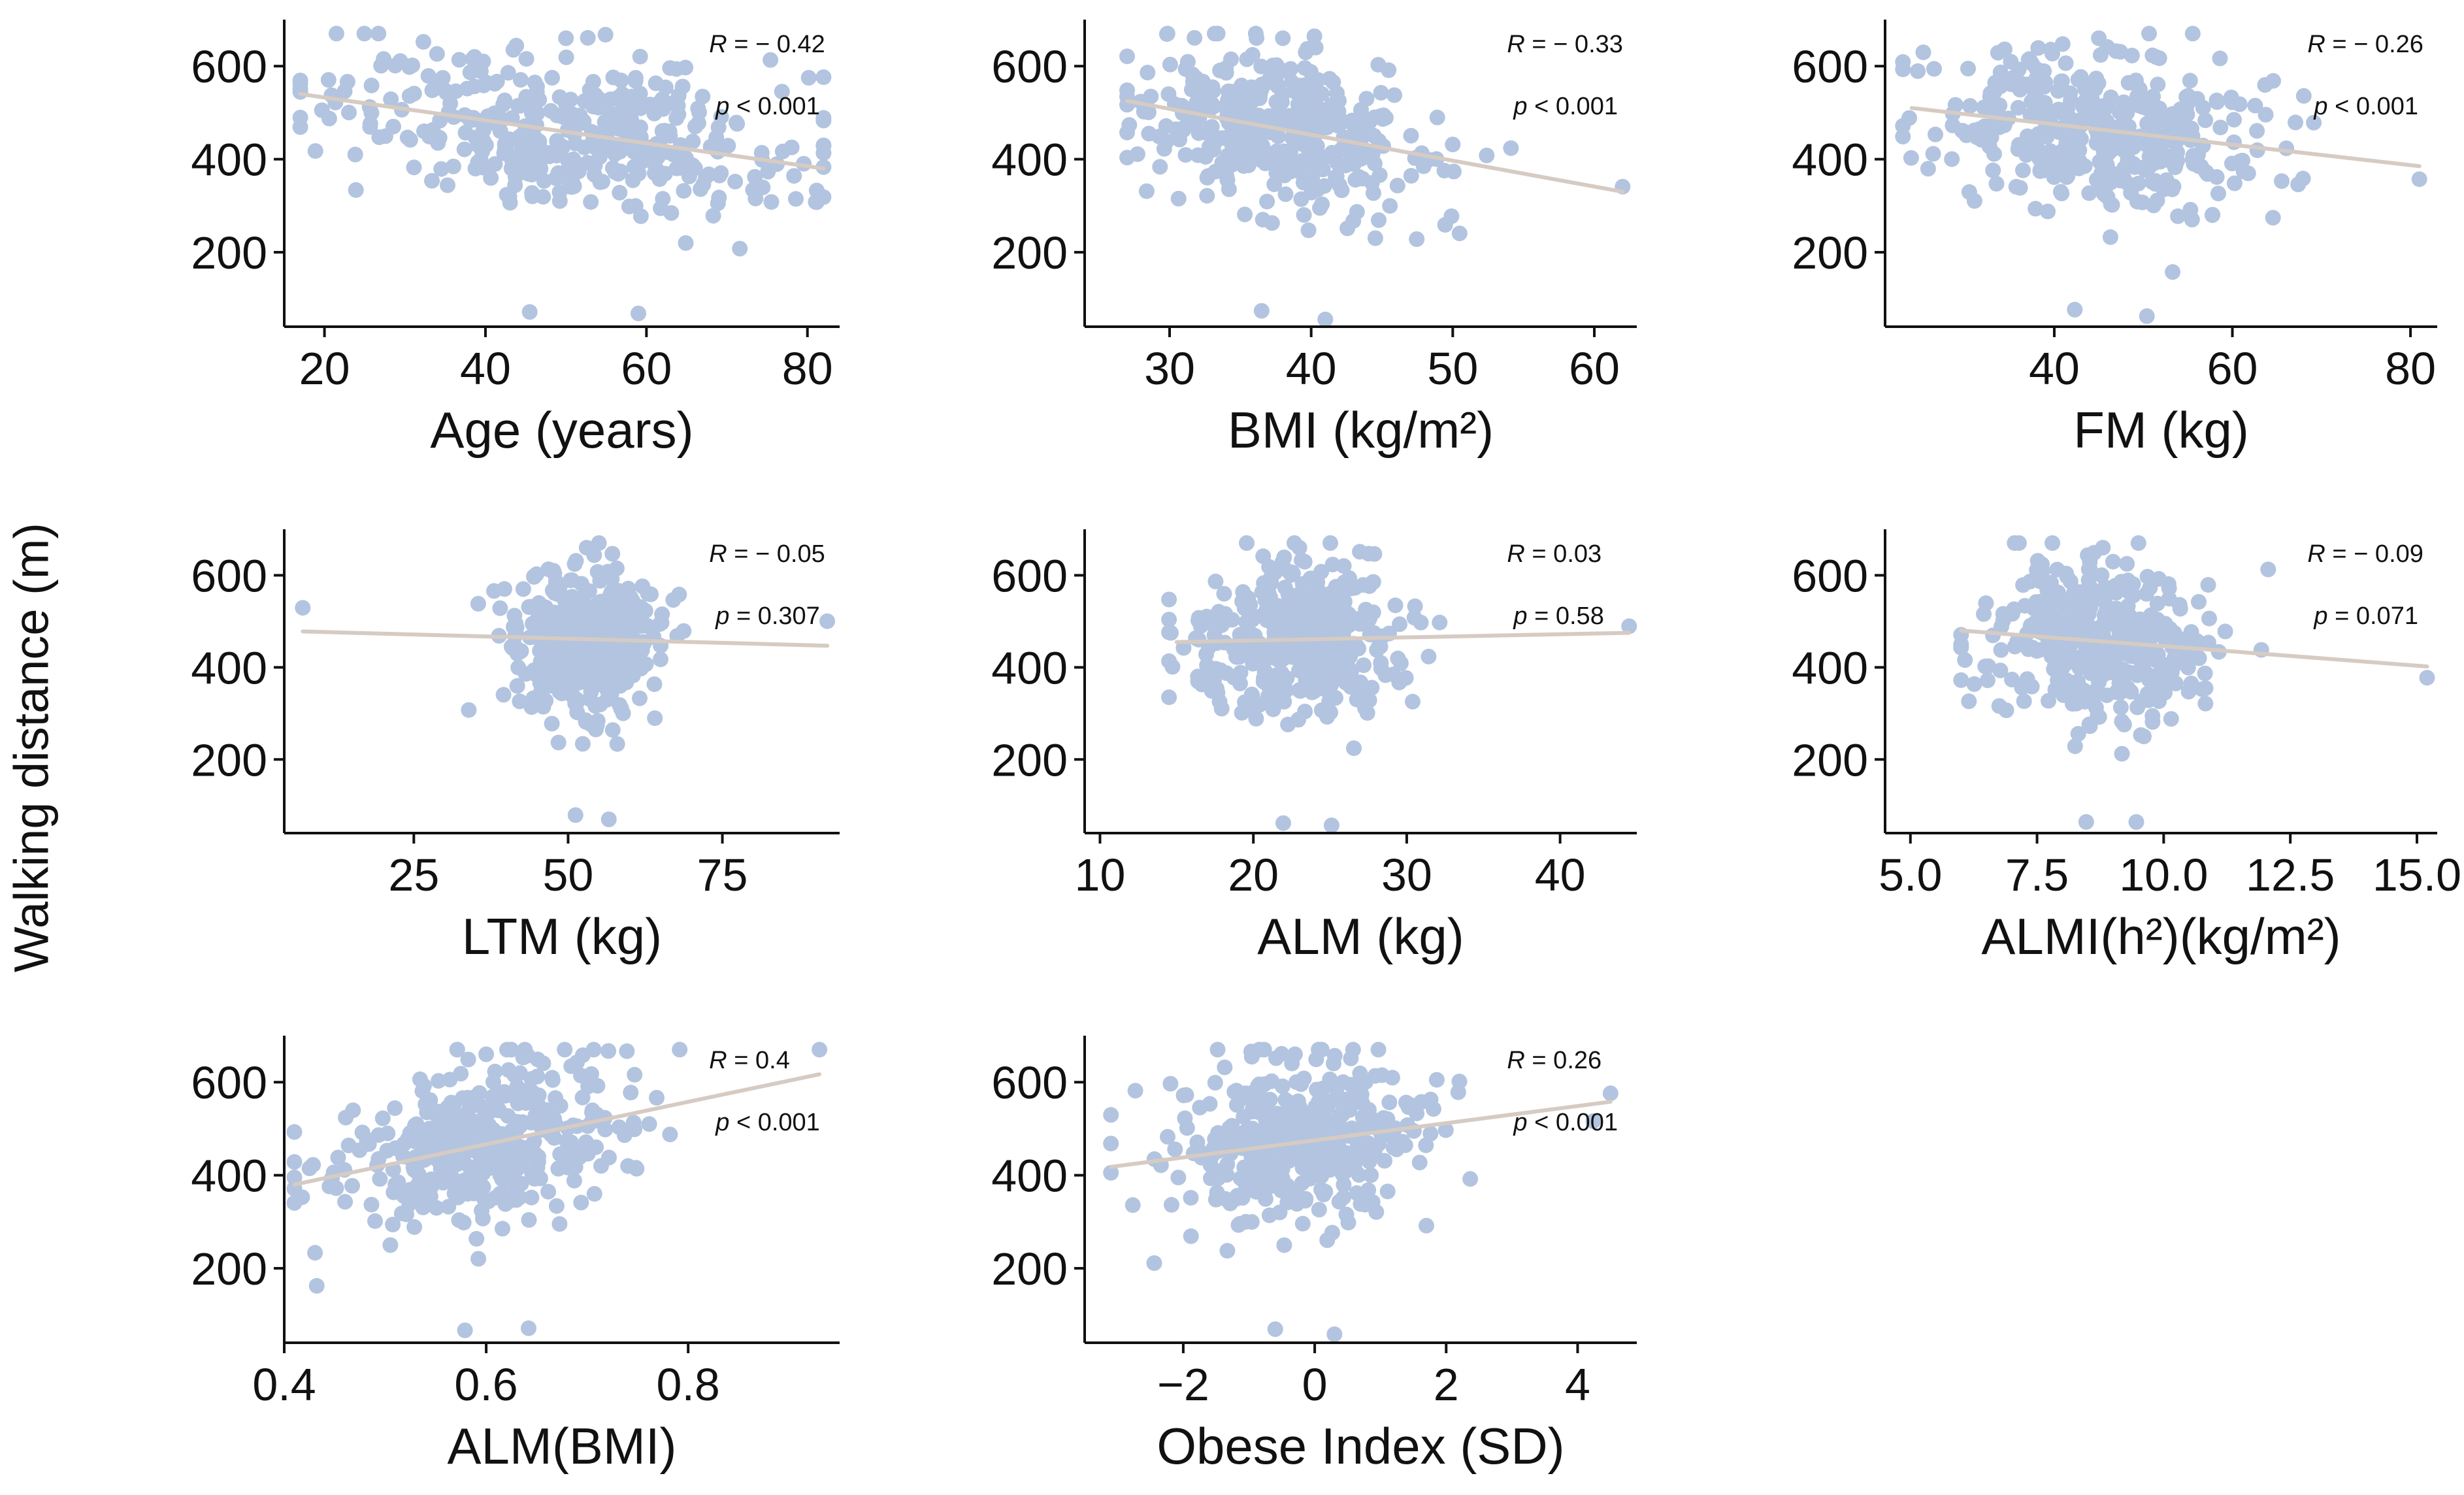 The height and width of the screenshot is (1495, 2464). Describe the element at coordinates (688, 1384) in the screenshot. I see `x-tick-label: 0.8` at that location.